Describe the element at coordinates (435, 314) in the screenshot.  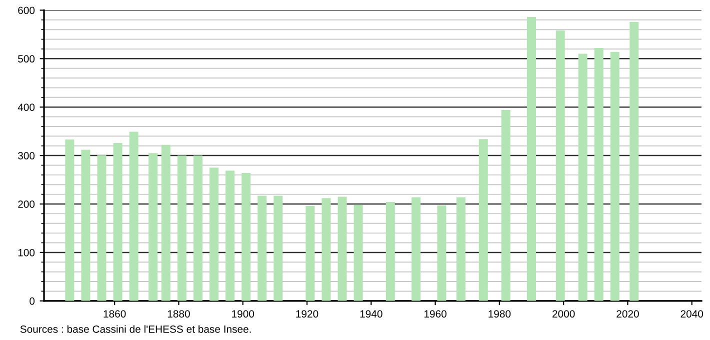
I see `x-tick-label: 1960` at that location.